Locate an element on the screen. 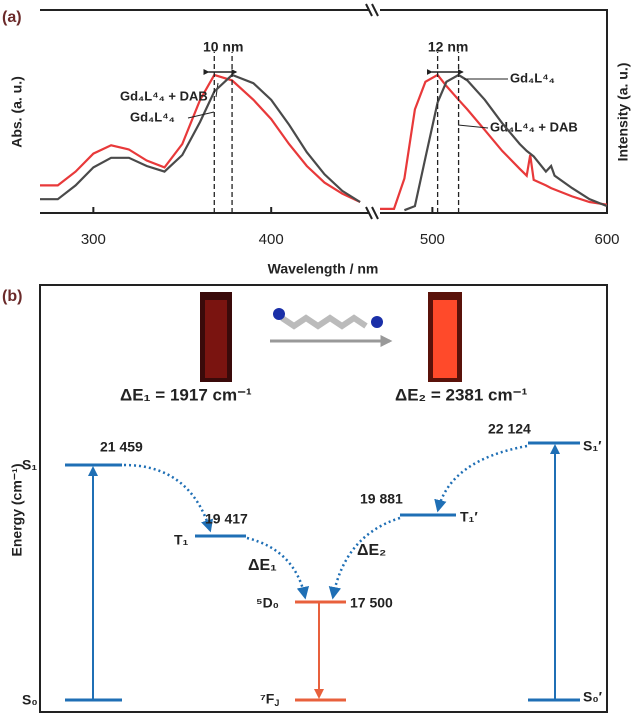 Image resolution: width=635 pixels, height=719 pixels. x-tick-label: 500 is located at coordinates (432, 239).